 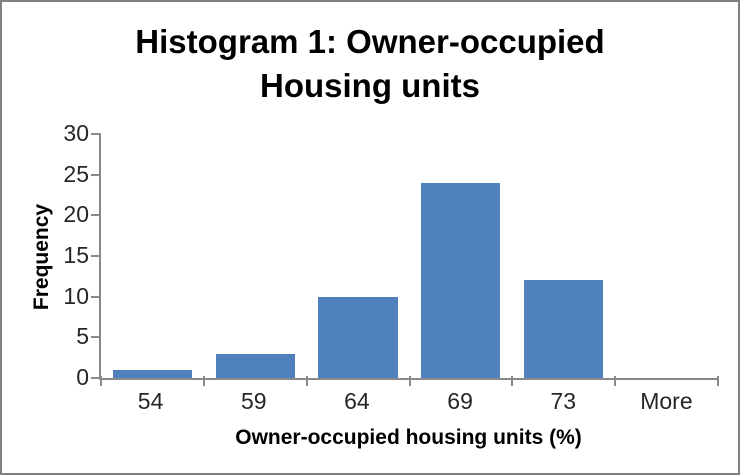 I want to click on x-category-label: 73, so click(x=563, y=401).